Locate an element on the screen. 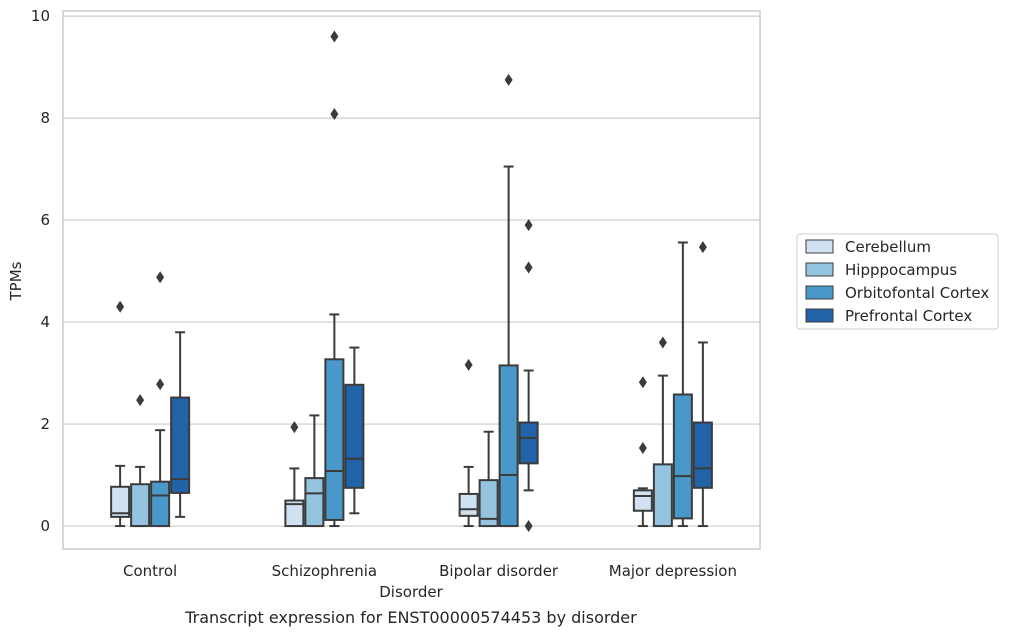 The width and height of the screenshot is (1009, 636). legend-frame is located at coordinates (897, 281).